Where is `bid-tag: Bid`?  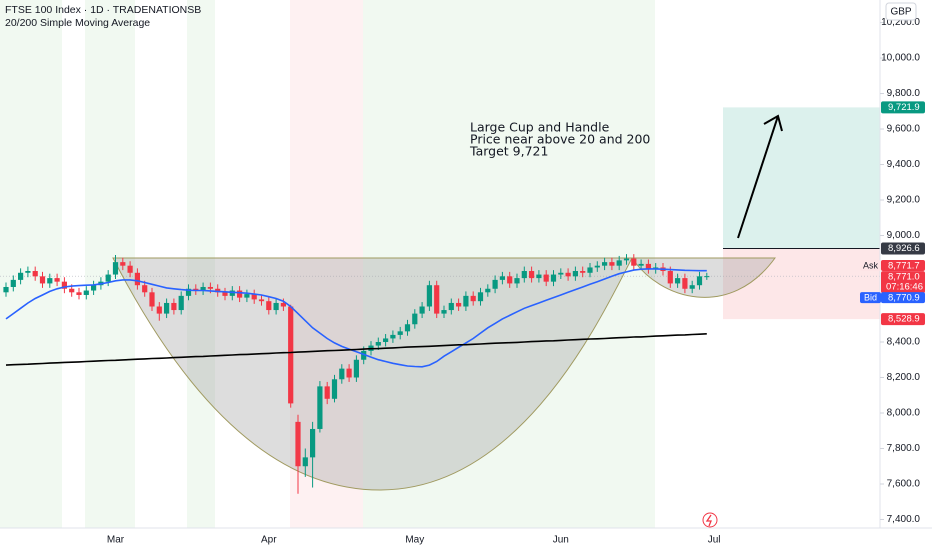
bid-tag: Bid is located at coordinates (870, 298).